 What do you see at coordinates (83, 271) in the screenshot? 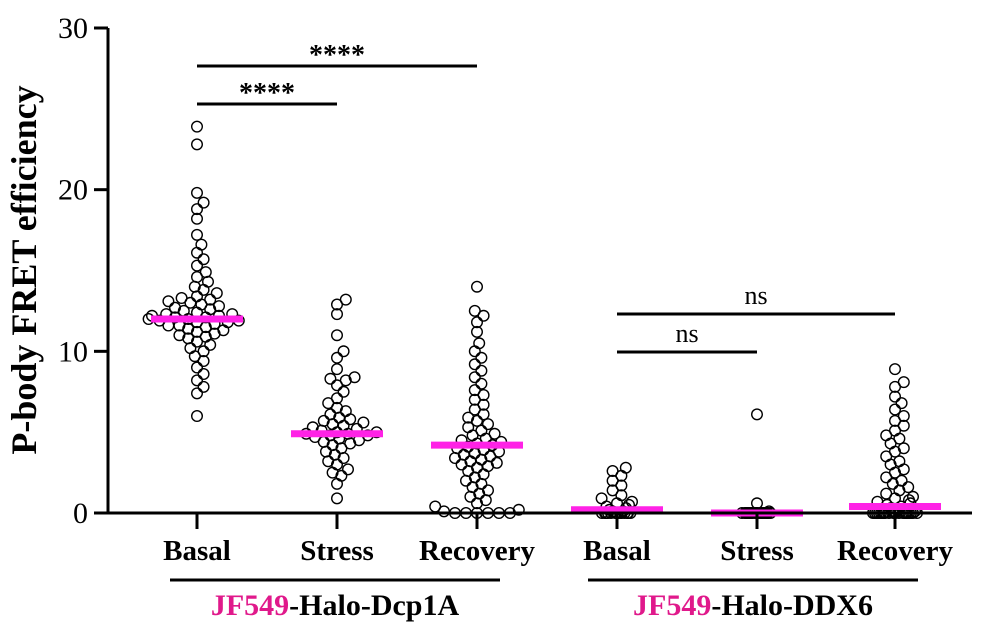
I see `y-axis-ticks: 0 10 20 30` at bounding box center [83, 271].